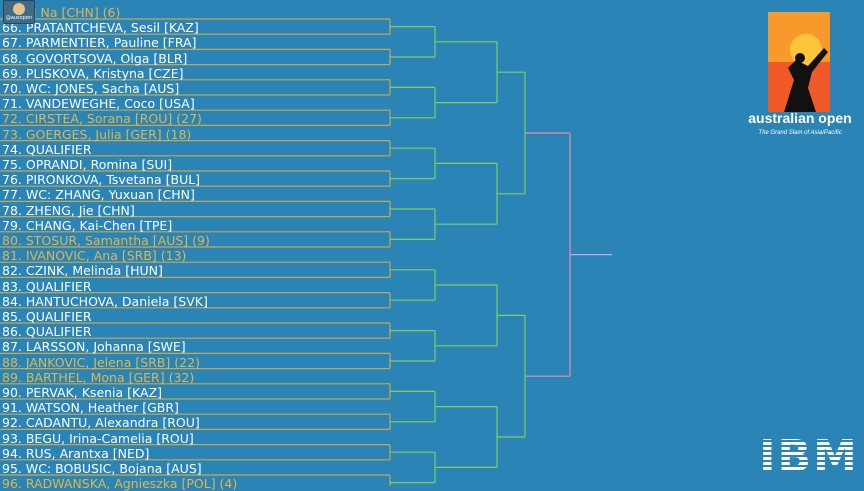 The width and height of the screenshot is (864, 491). I want to click on draw-entry: 87. LARSSON, Johanna [SWE], so click(94, 347).